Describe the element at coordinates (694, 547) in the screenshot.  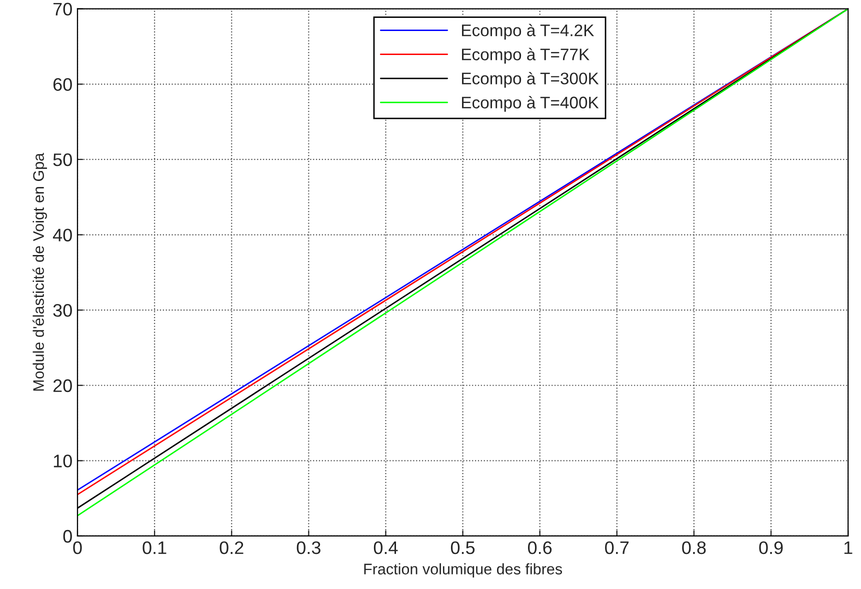
I see `x-tick-label: 0.8` at that location.